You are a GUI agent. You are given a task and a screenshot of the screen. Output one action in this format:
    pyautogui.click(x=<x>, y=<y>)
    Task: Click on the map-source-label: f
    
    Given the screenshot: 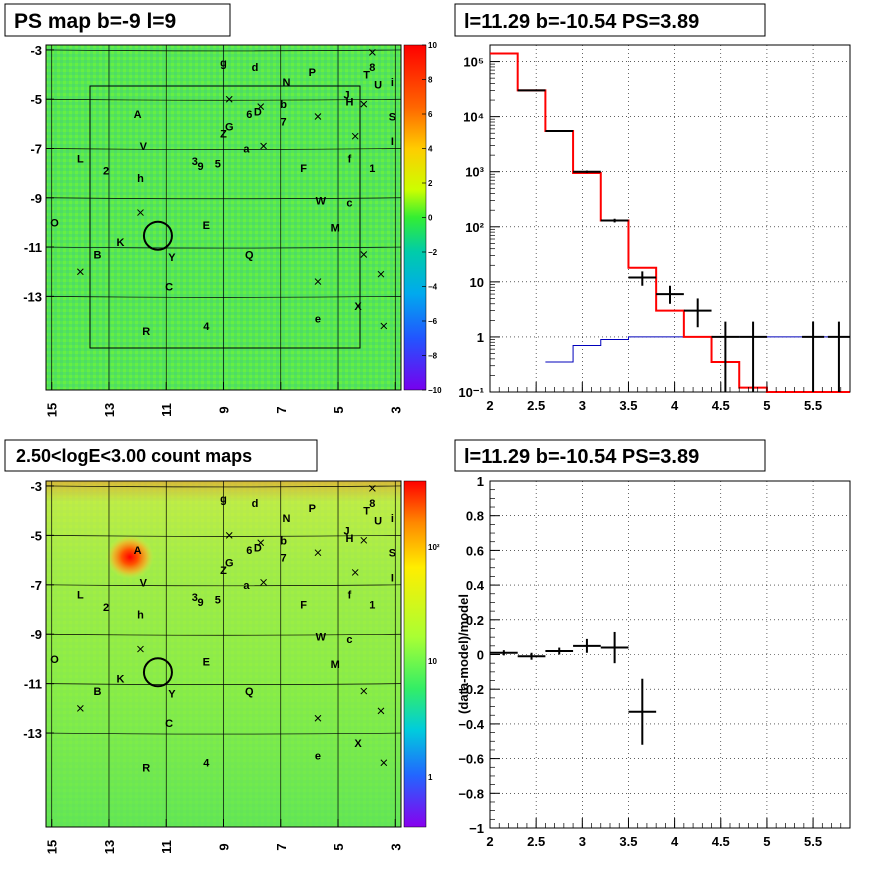 What is the action you would take?
    pyautogui.click(x=350, y=159)
    